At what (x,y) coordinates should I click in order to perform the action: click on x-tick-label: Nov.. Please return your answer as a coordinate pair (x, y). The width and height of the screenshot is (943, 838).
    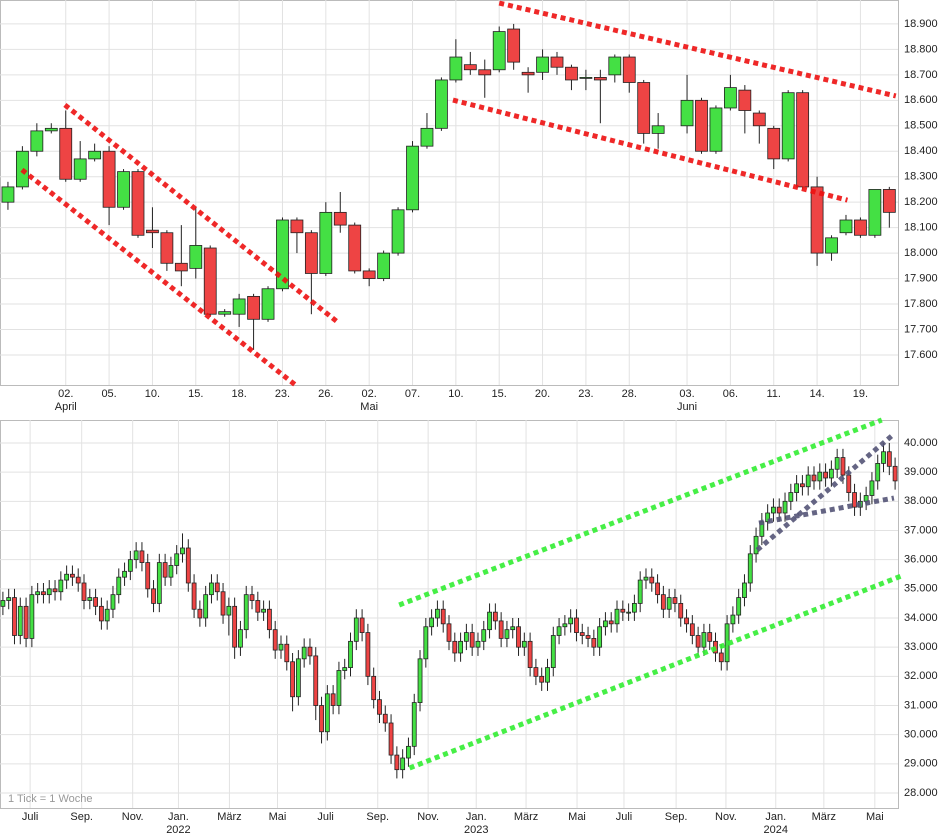
    Looking at the image, I should click on (133, 817).